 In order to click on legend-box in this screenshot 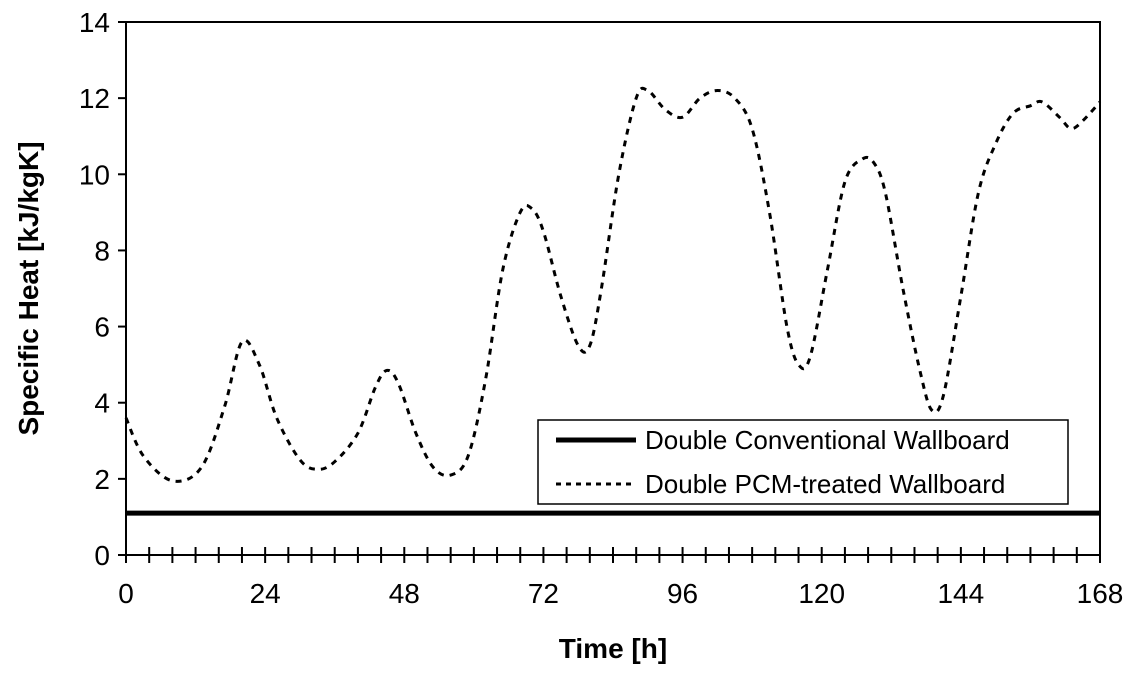, I will do `click(803, 462)`.